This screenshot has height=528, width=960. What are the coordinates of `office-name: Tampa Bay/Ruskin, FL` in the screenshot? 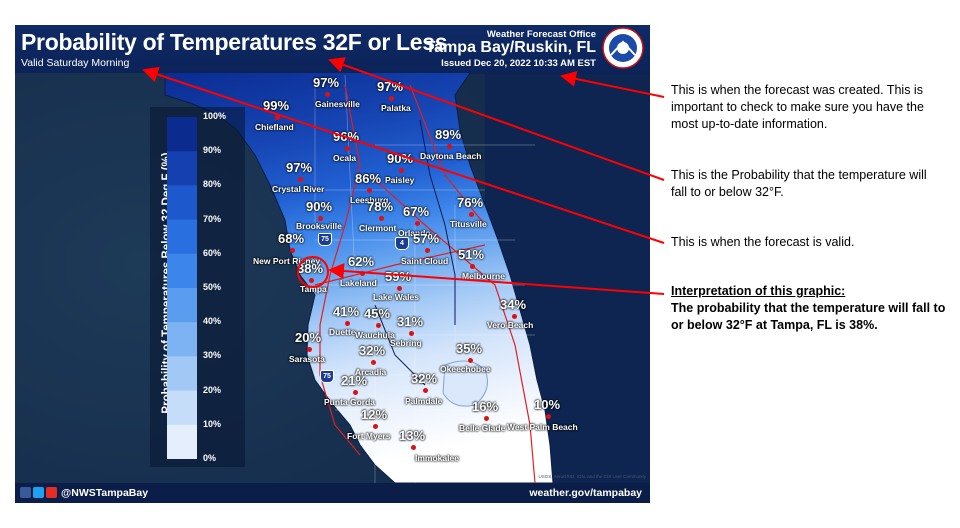 It's located at (510, 47).